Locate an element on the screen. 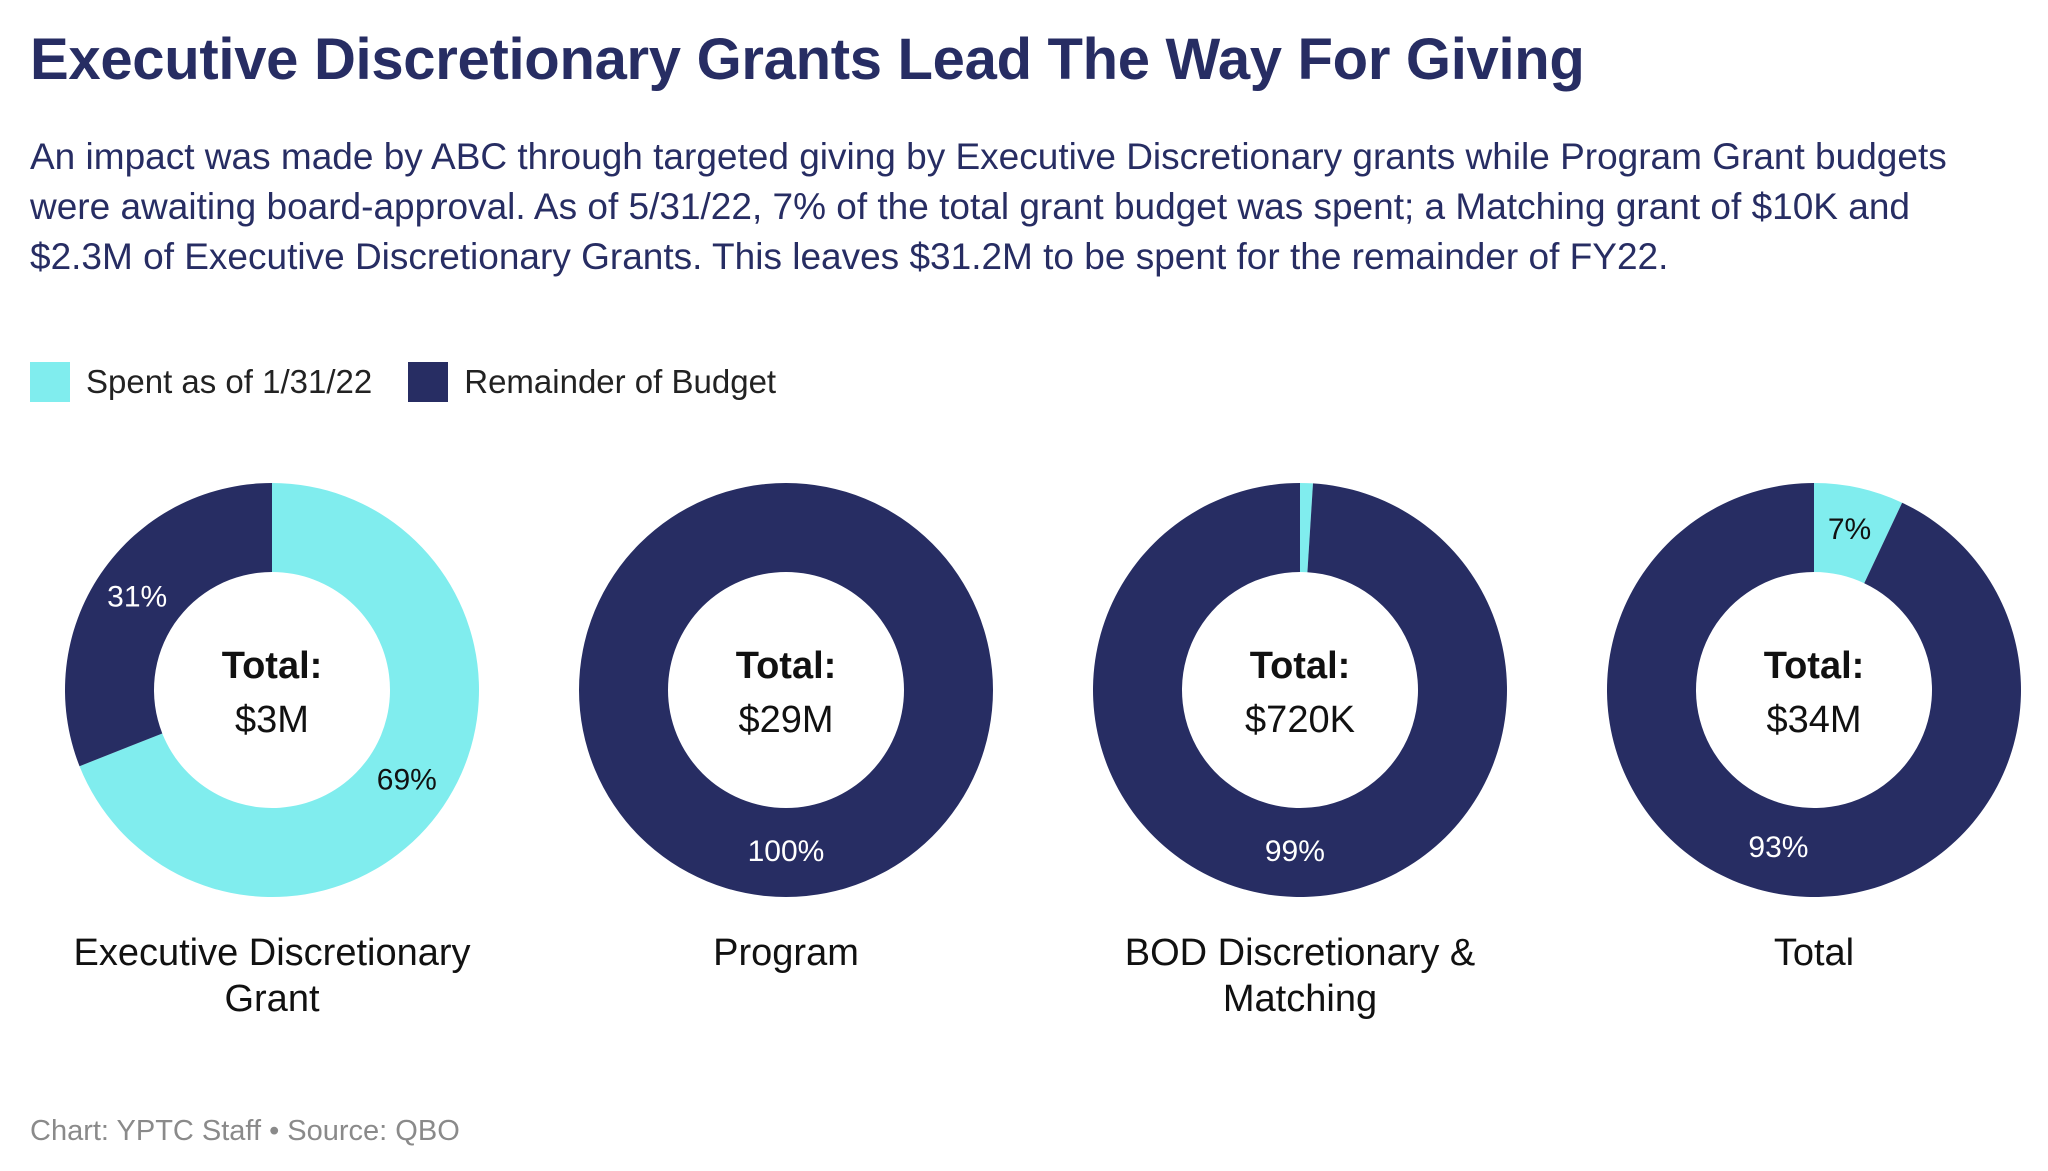 The width and height of the screenshot is (2048, 1171). donut-category-label: Total is located at coordinates (1814, 953).